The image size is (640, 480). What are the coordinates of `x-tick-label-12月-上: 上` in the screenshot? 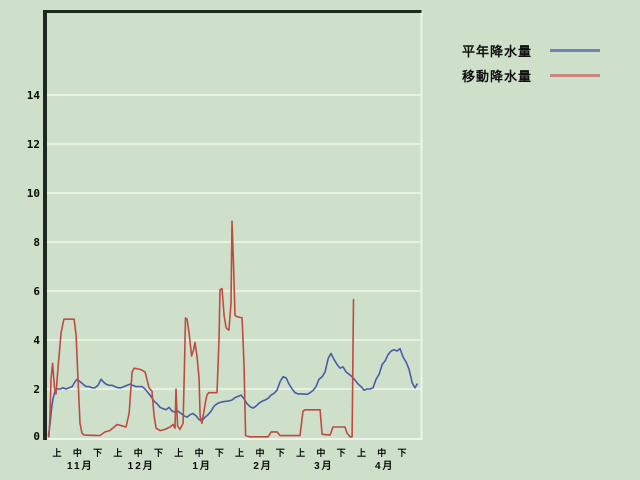 It's located at (117, 452).